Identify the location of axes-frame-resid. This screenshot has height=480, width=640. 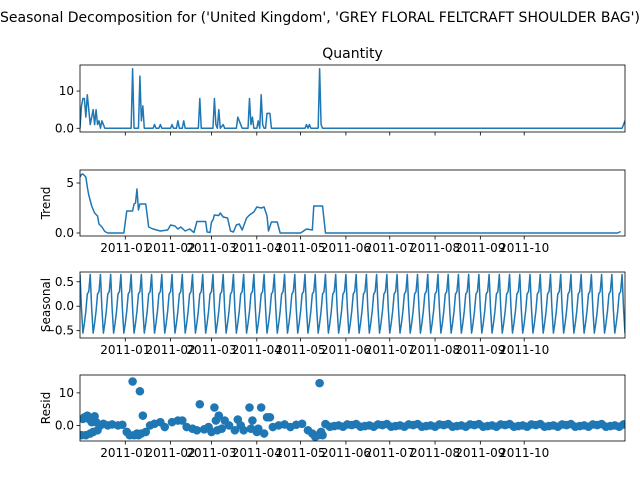
(352, 408).